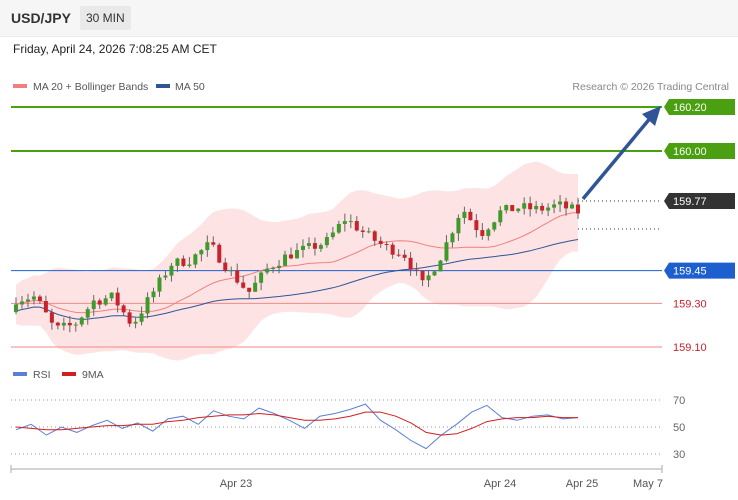 This screenshot has width=738, height=500. What do you see at coordinates (679, 455) in the screenshot?
I see `rsi-tick-label: 30` at bounding box center [679, 455].